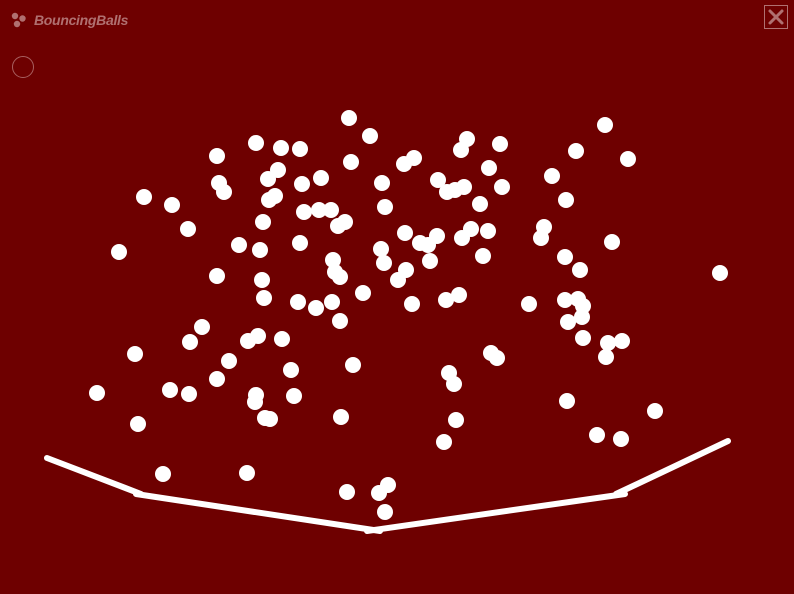  What do you see at coordinates (18, 20) in the screenshot?
I see `balls-logo-icon` at bounding box center [18, 20].